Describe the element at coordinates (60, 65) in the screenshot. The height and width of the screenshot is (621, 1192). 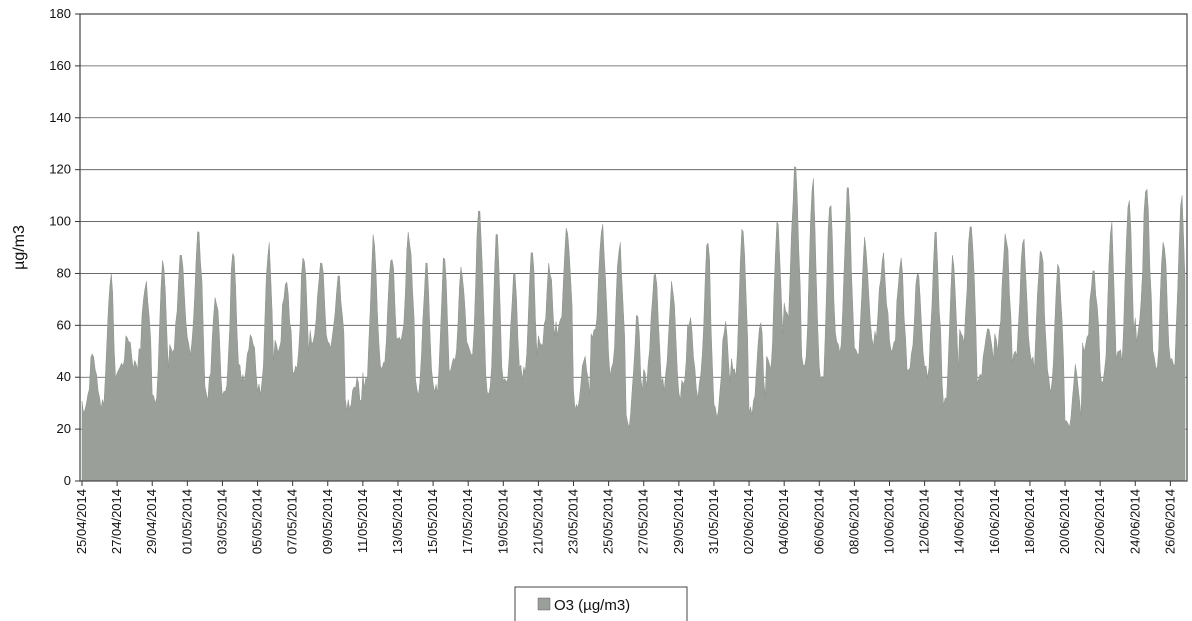
I see `y-tick-label: 160` at that location.